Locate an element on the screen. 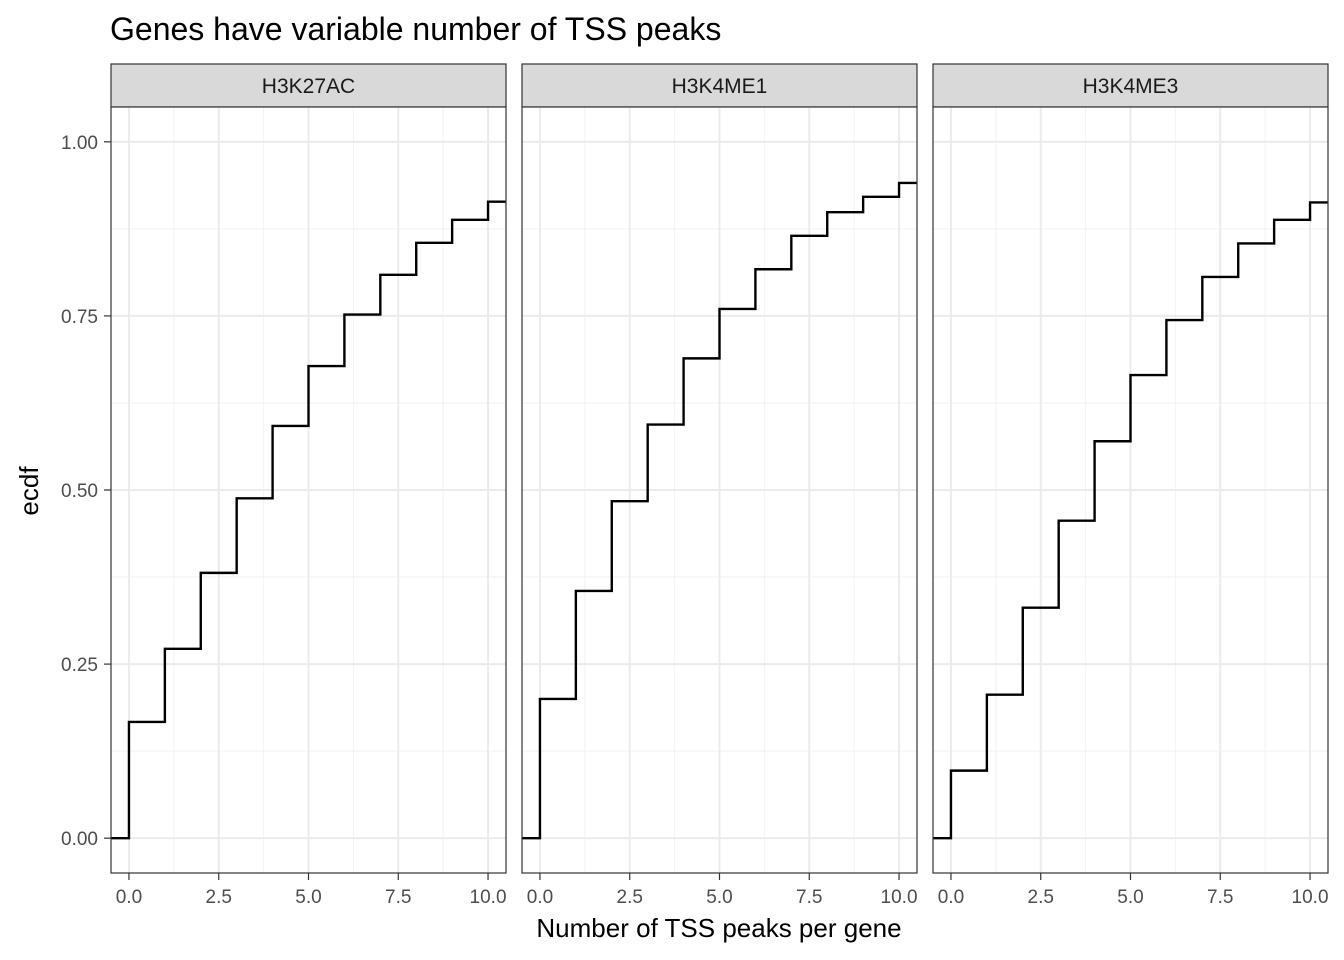 The width and height of the screenshot is (1344, 960). facet-strip-label: H3K27AC is located at coordinates (308, 86).